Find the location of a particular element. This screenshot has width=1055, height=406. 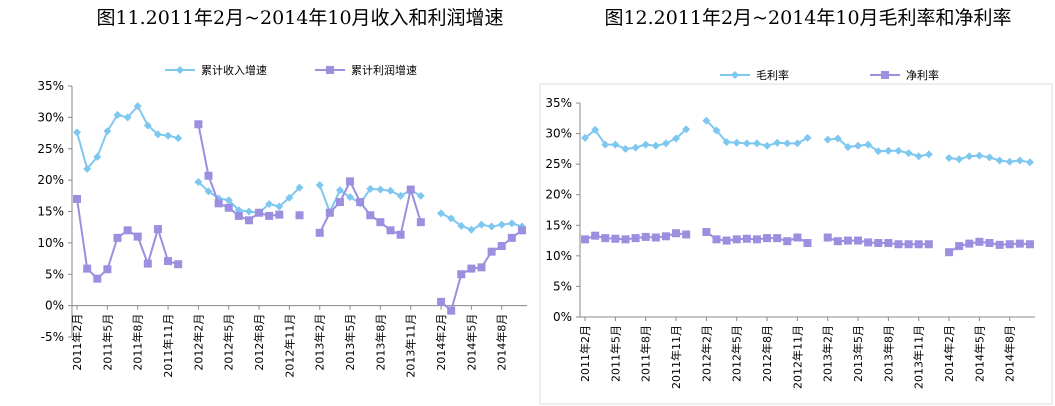

x-tick-label: 2012年8月 is located at coordinates (259, 342).